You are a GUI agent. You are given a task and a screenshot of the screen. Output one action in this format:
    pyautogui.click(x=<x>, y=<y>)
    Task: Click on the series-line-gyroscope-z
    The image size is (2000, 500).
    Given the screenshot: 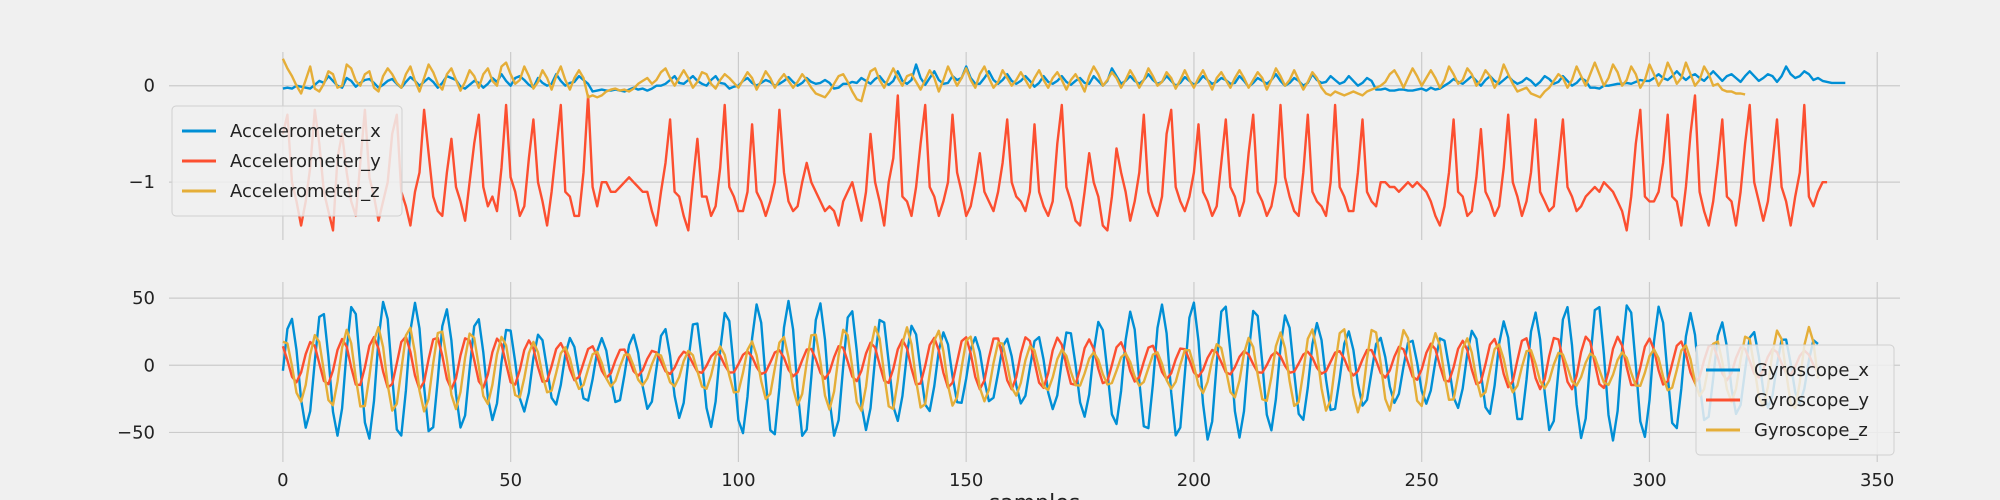 What is the action you would take?
    pyautogui.click(x=1051, y=369)
    